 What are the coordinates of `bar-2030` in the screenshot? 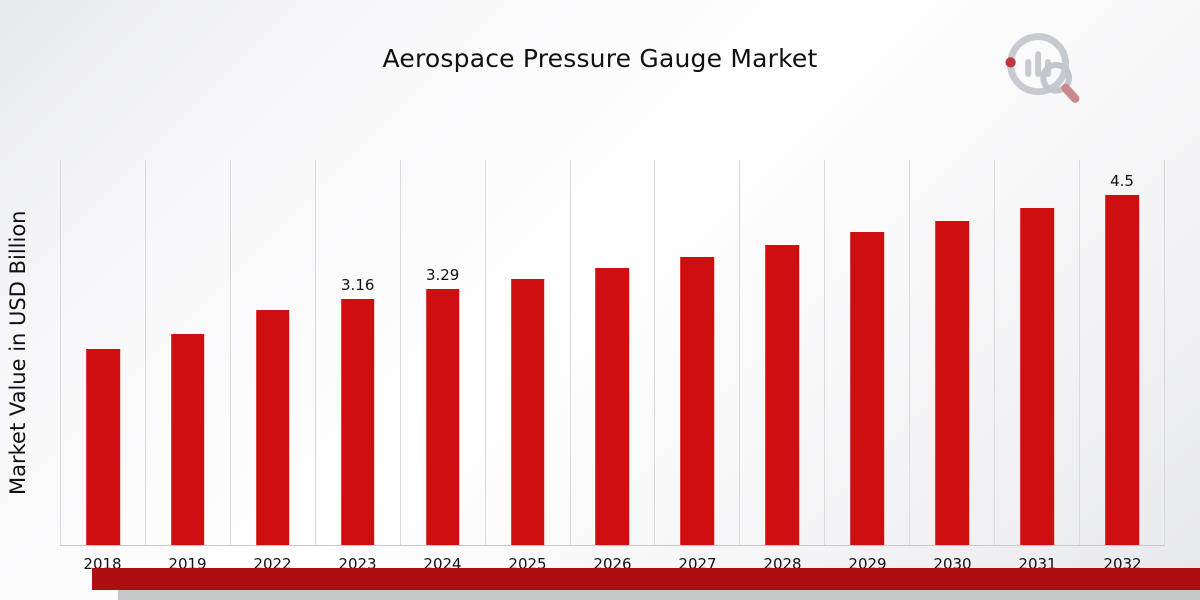 It's located at (952, 382).